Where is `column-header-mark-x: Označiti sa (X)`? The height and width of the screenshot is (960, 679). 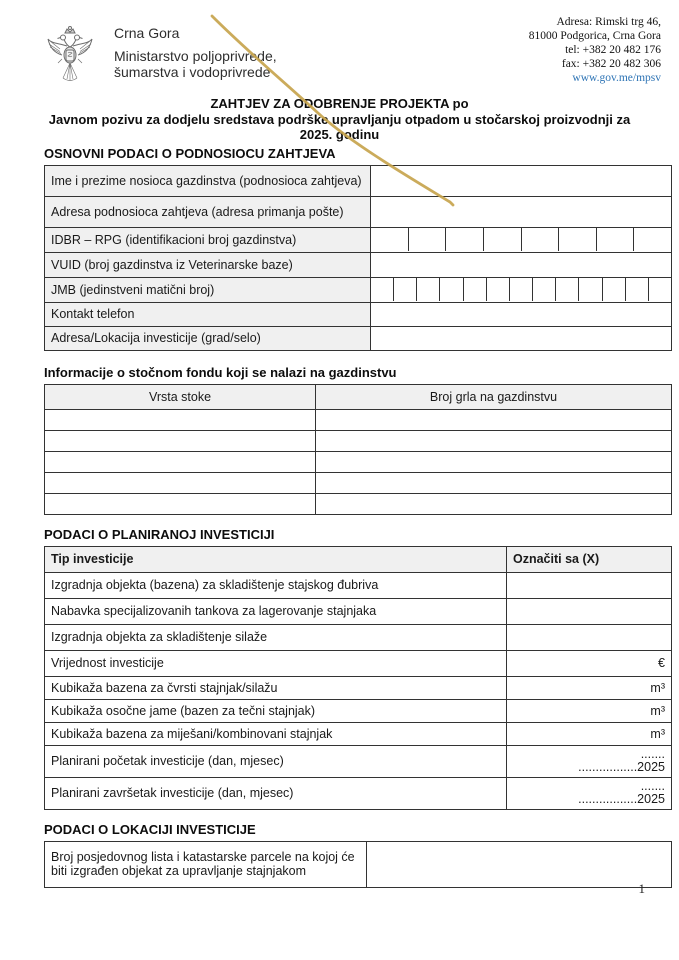 column-header-mark-x: Označiti sa (X) is located at coordinates (589, 559).